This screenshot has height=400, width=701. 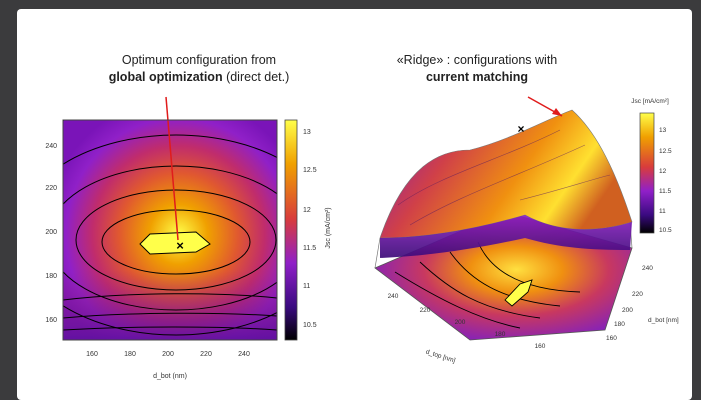 I want to click on dtop-tick-220: 220, so click(x=425, y=310).